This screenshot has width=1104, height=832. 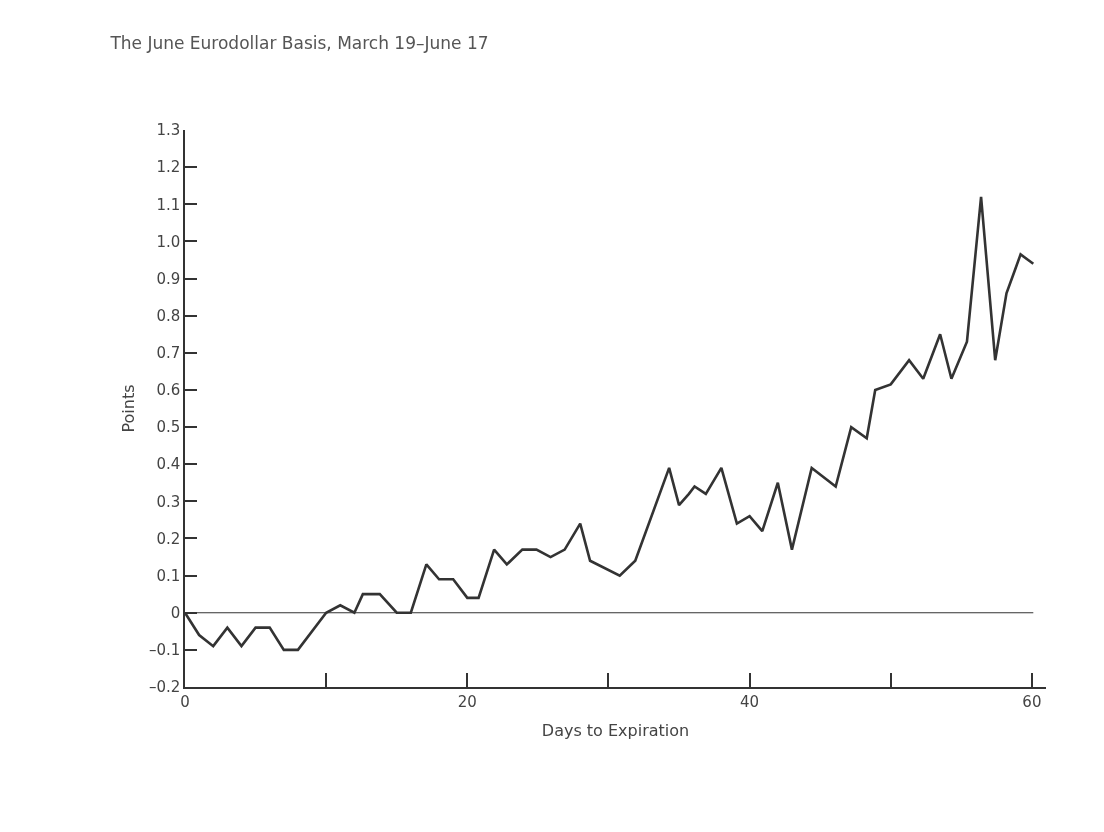 I want to click on y-tick-label: 0, so click(x=175, y=612).